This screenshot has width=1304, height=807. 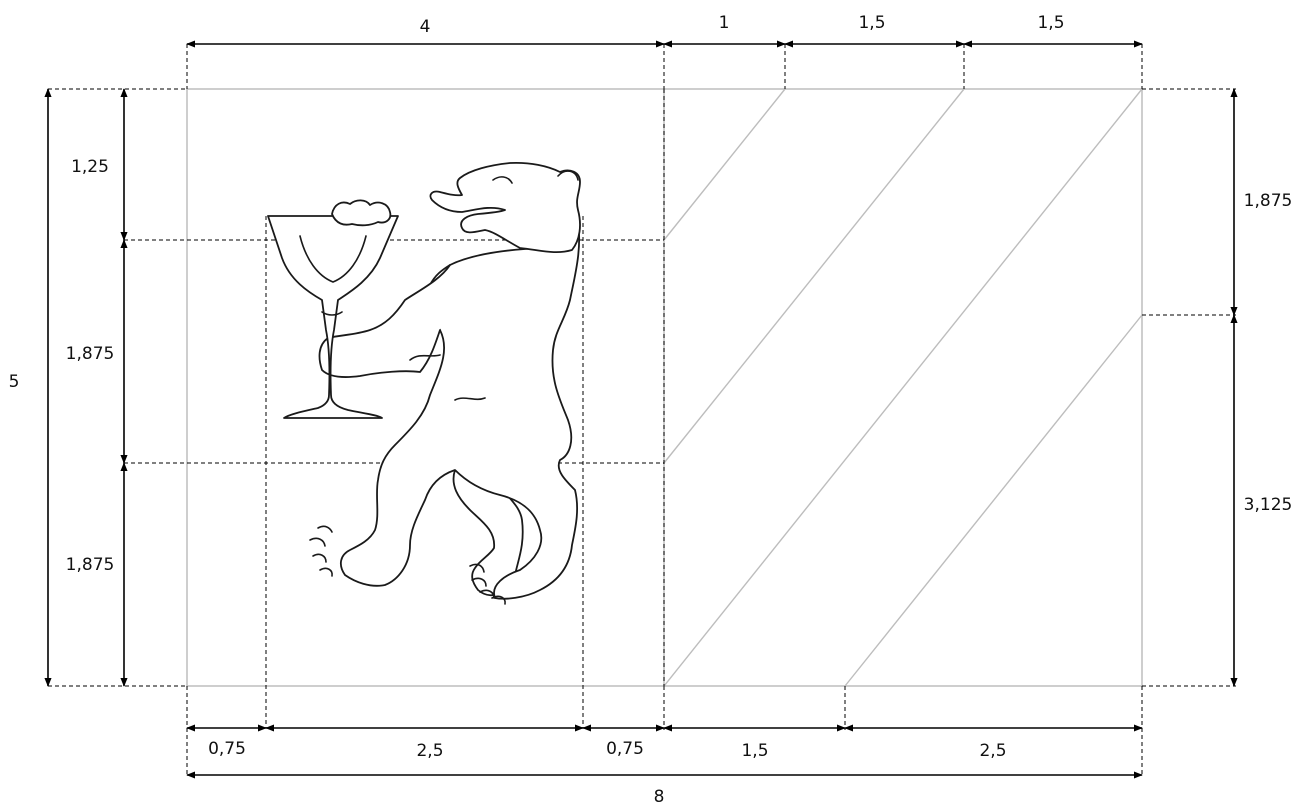 I want to click on label-top-width-flag-left: 4, so click(x=425, y=27).